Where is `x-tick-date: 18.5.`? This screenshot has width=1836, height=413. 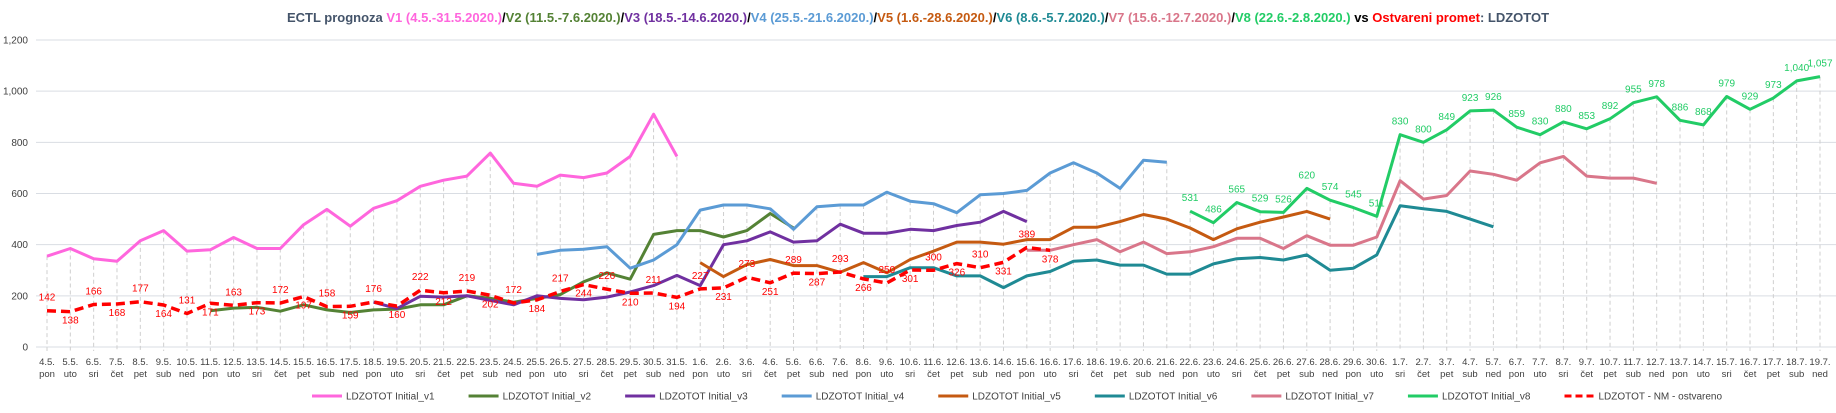 x-tick-date: 18.5. is located at coordinates (373, 362).